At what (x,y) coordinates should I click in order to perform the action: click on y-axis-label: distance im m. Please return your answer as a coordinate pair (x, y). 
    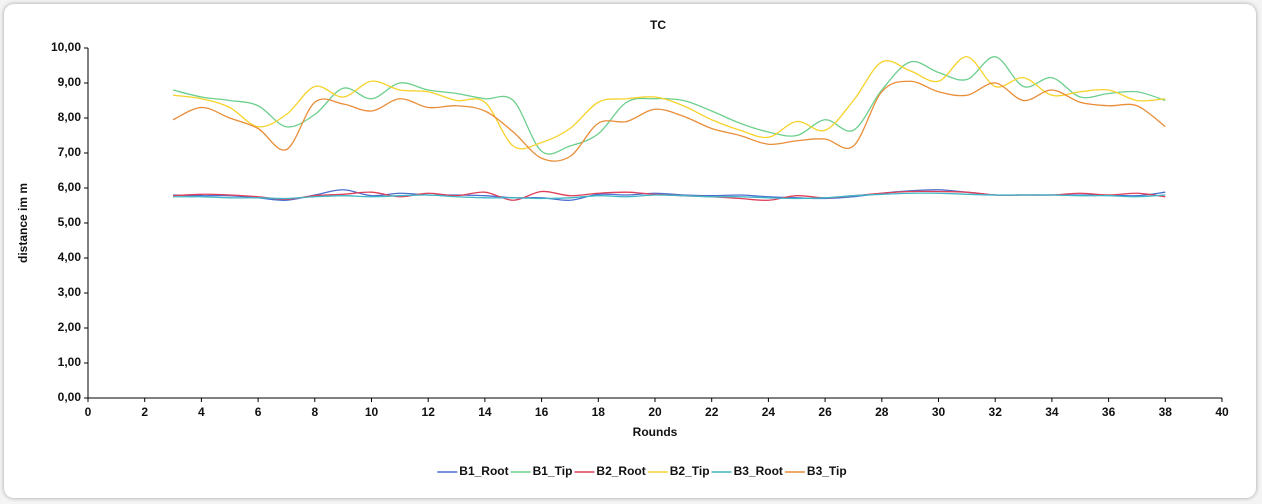
    Looking at the image, I should click on (23, 223).